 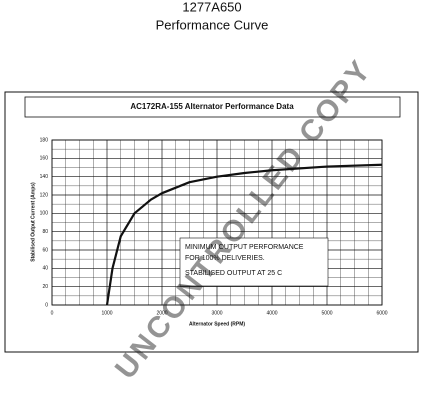 What do you see at coordinates (52, 313) in the screenshot?
I see `x-tick-label: 0` at bounding box center [52, 313].